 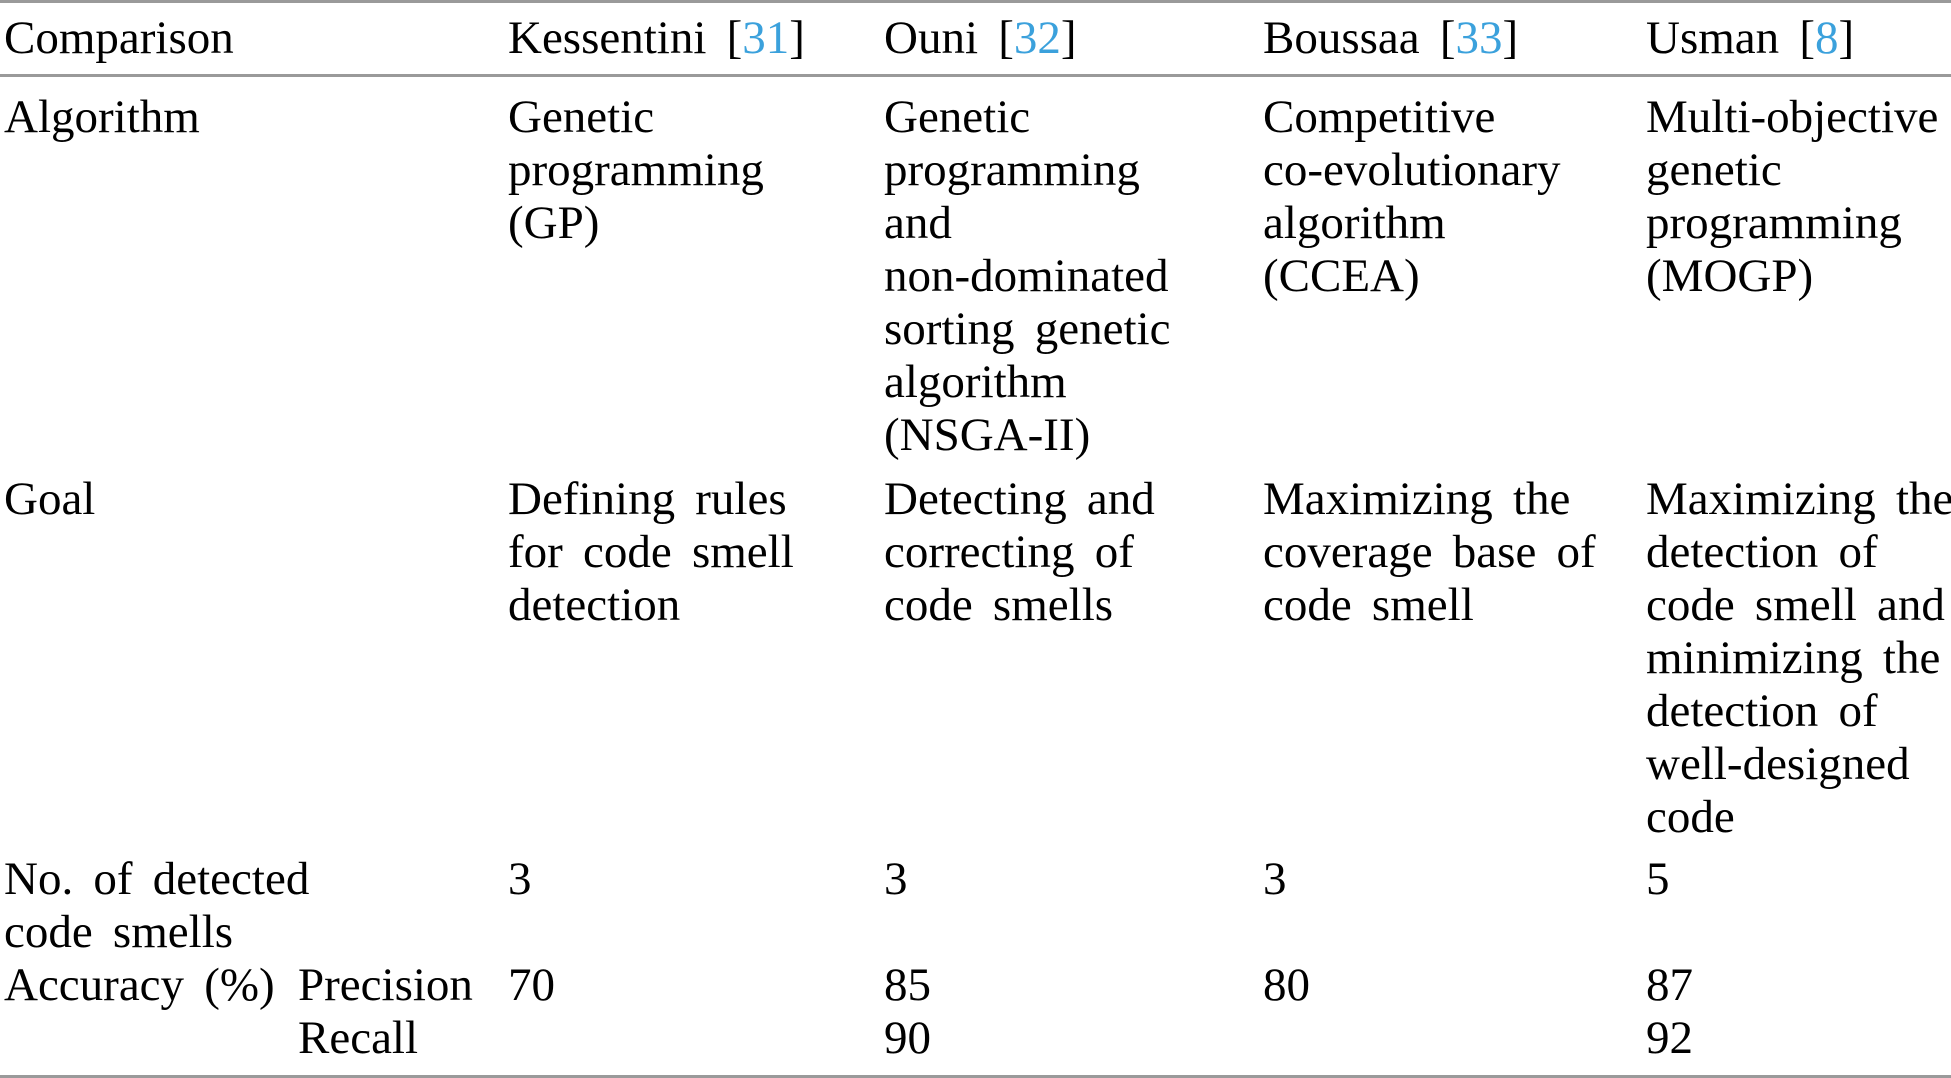 What do you see at coordinates (1341, 38) in the screenshot?
I see `method-name: Boussaa` at bounding box center [1341, 38].